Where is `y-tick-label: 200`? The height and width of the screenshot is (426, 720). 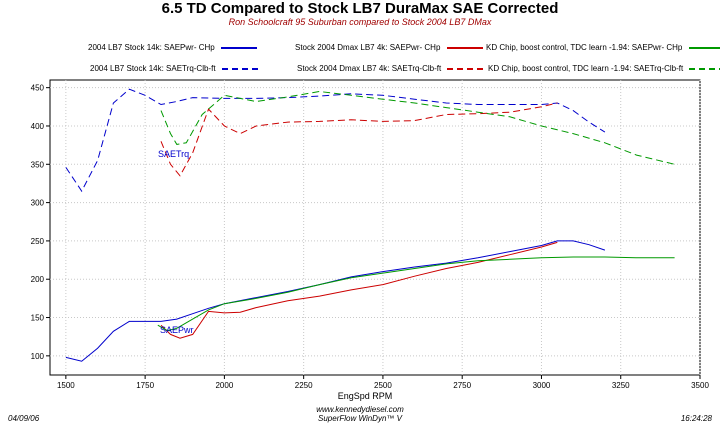
y-tick-label: 200 is located at coordinates (38, 279).